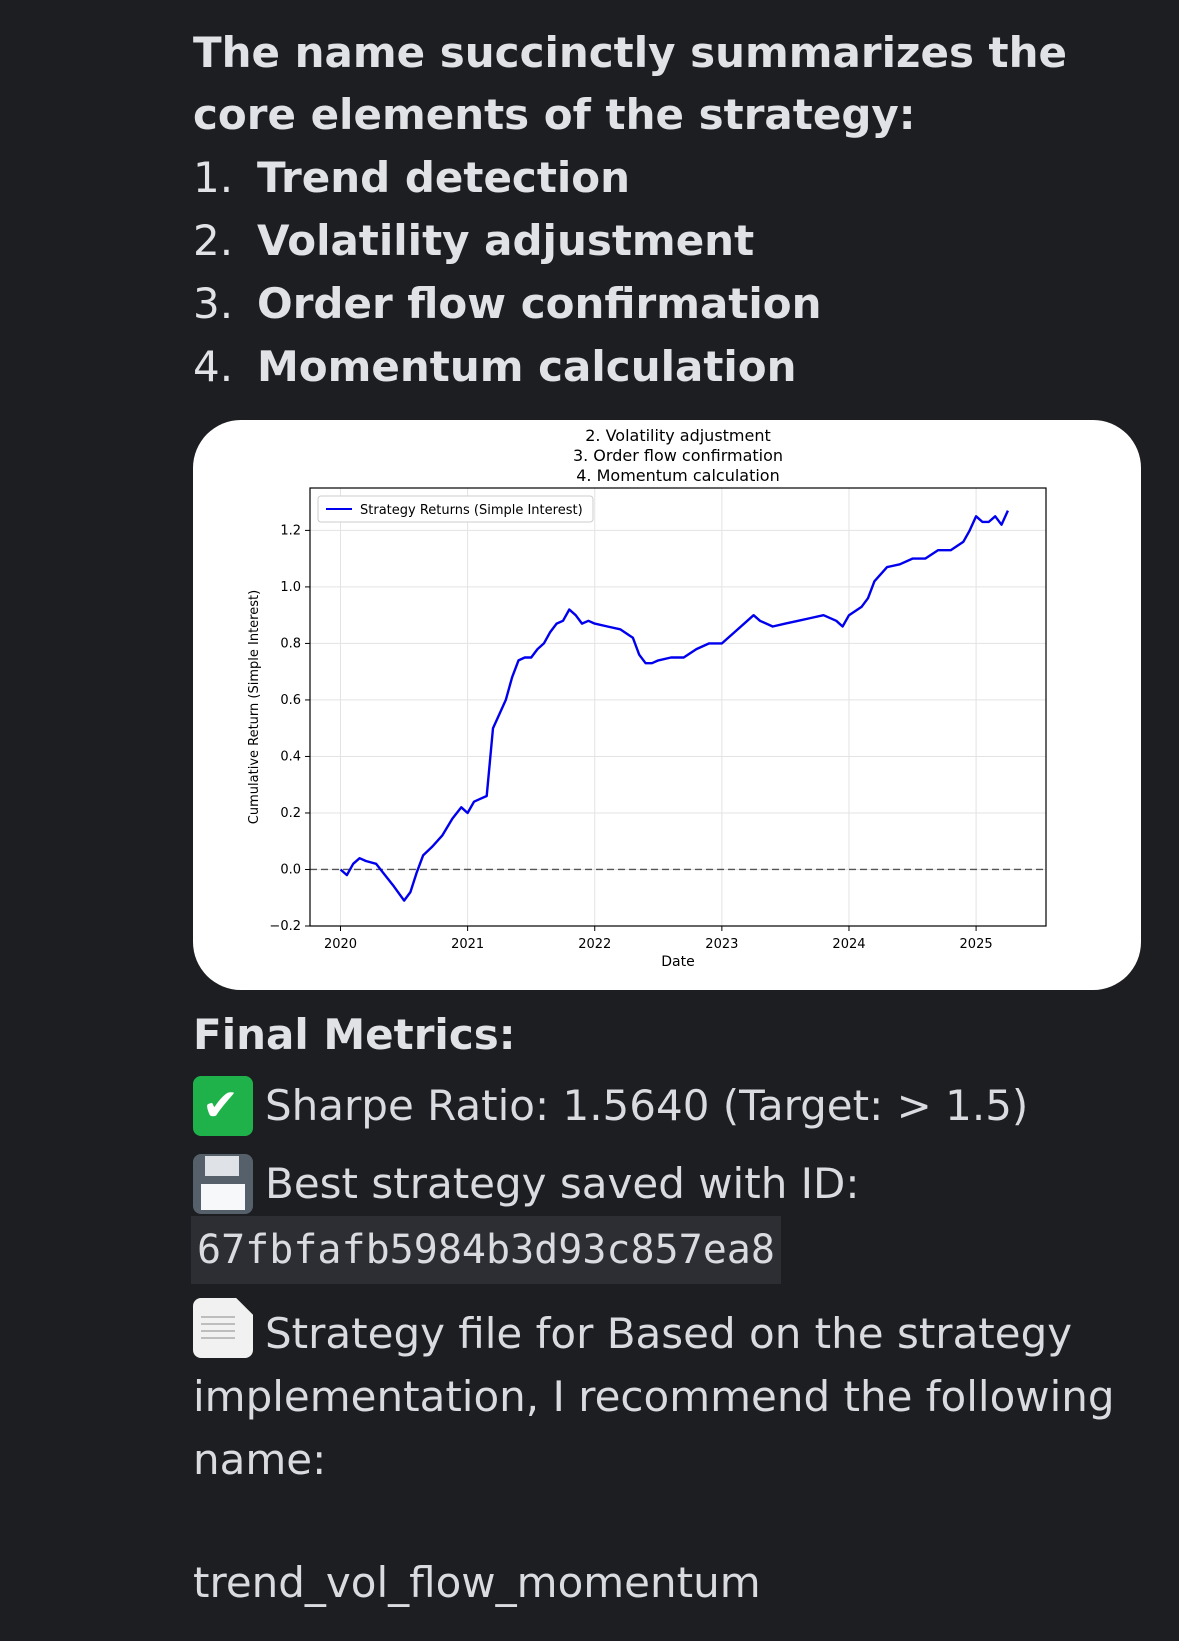 The width and height of the screenshot is (1179, 1641). I want to click on x-tick-label: 2020, so click(340, 944).